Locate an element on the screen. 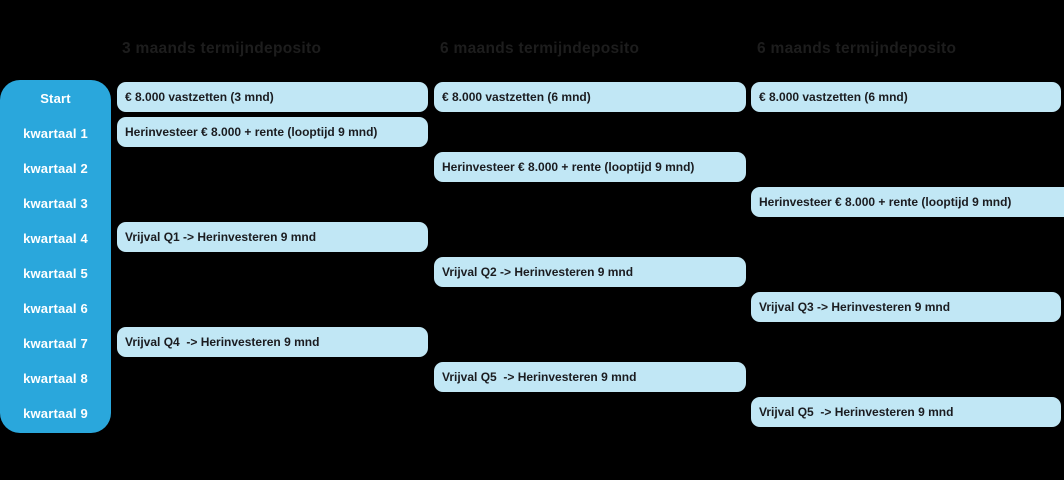  column-header-2: 6 maands termijndeposito is located at coordinates (540, 48).